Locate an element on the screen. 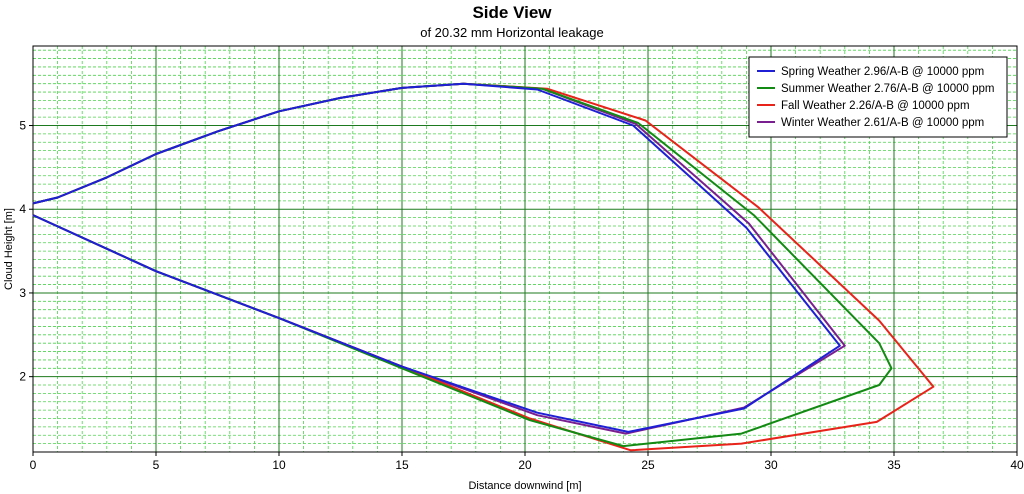 This screenshot has width=1024, height=494. x-tick-label: 15 is located at coordinates (402, 465).